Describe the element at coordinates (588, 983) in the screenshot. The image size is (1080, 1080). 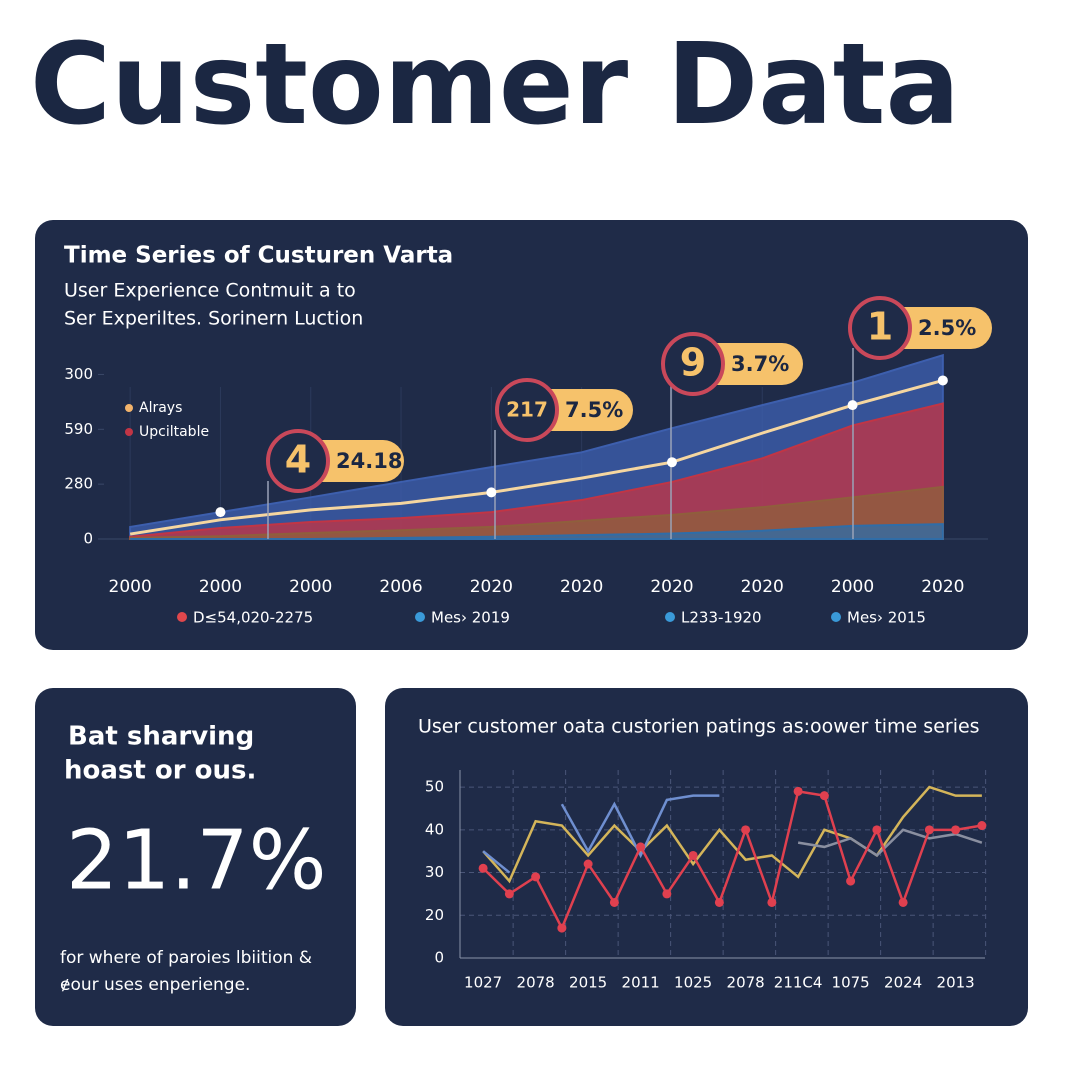
I see `x-tick-label: 2015` at that location.